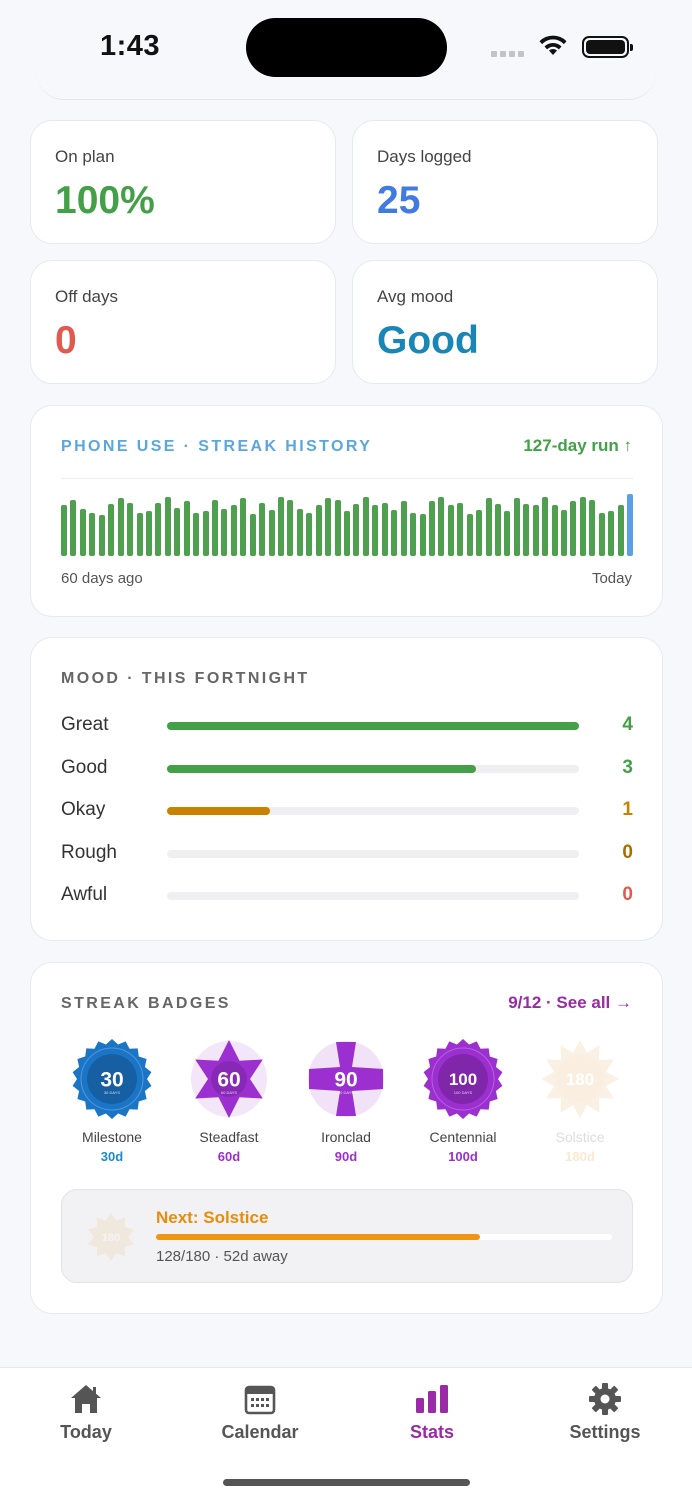 This screenshot has height=1500, width=692. I want to click on status-bar: 1:43, so click(346, 50).